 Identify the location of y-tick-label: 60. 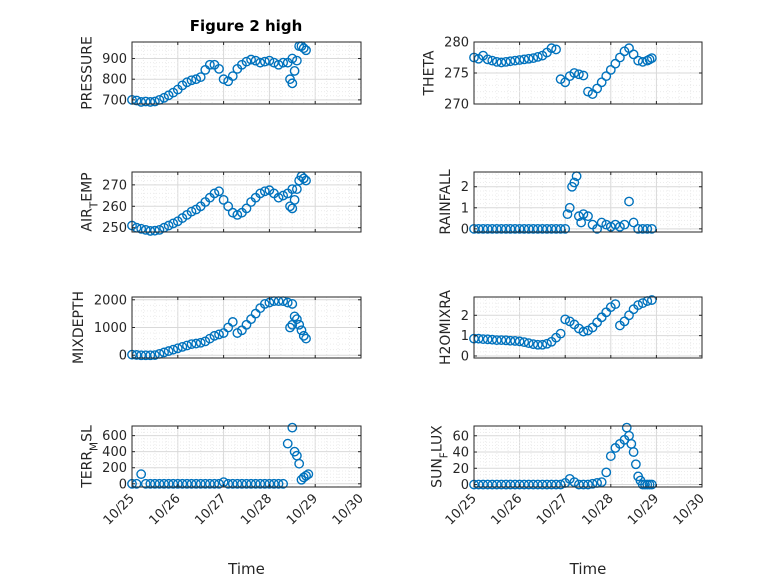
(460, 436).